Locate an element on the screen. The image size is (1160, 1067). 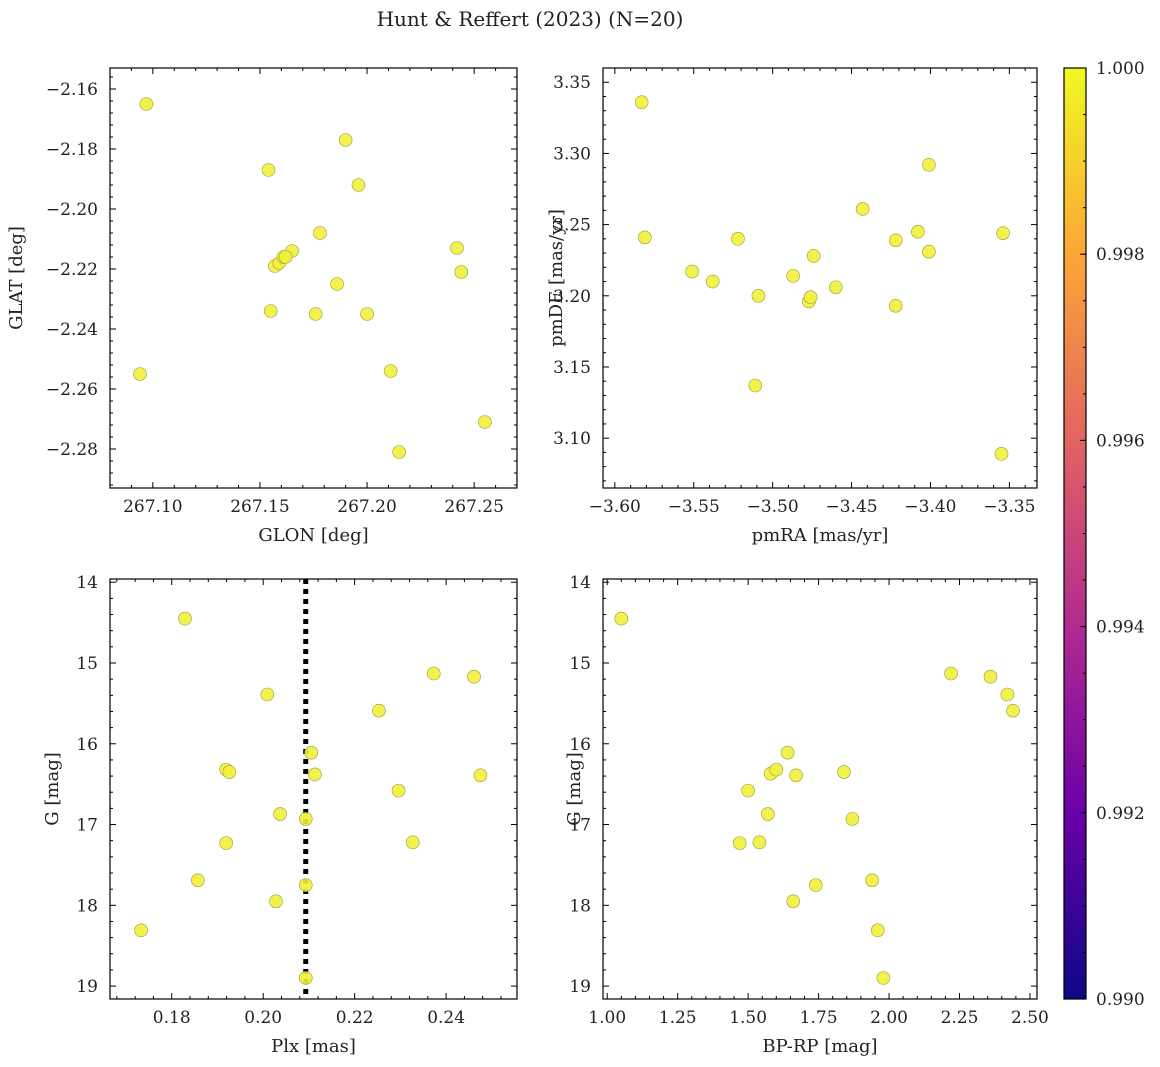
y-tick-label: −2.24 is located at coordinates (72, 330).